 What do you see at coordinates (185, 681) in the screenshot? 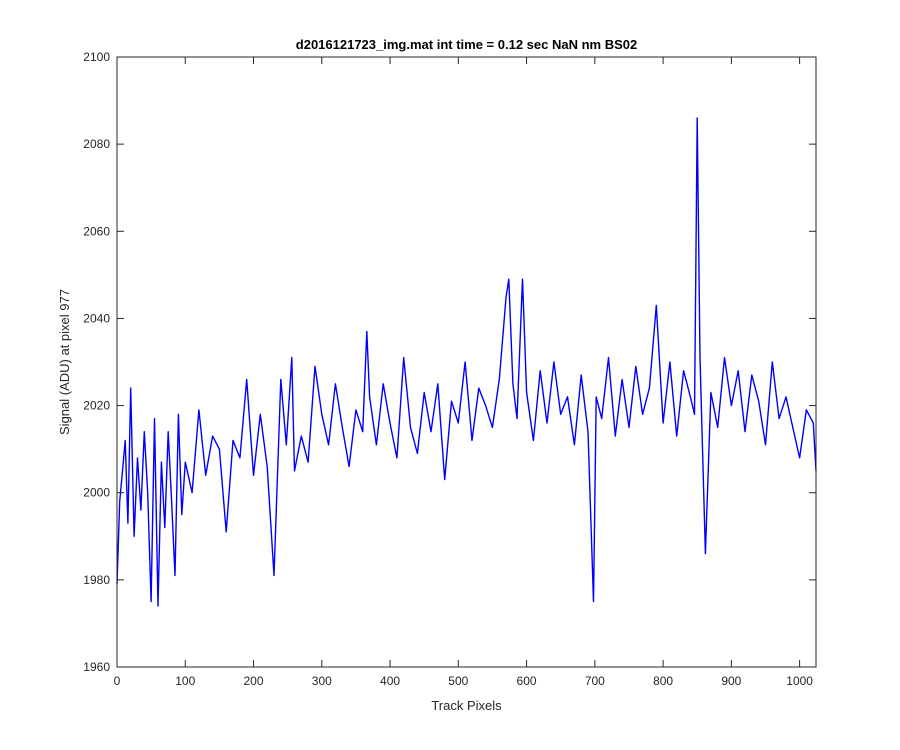
I see `x-tick-label: 100` at bounding box center [185, 681].